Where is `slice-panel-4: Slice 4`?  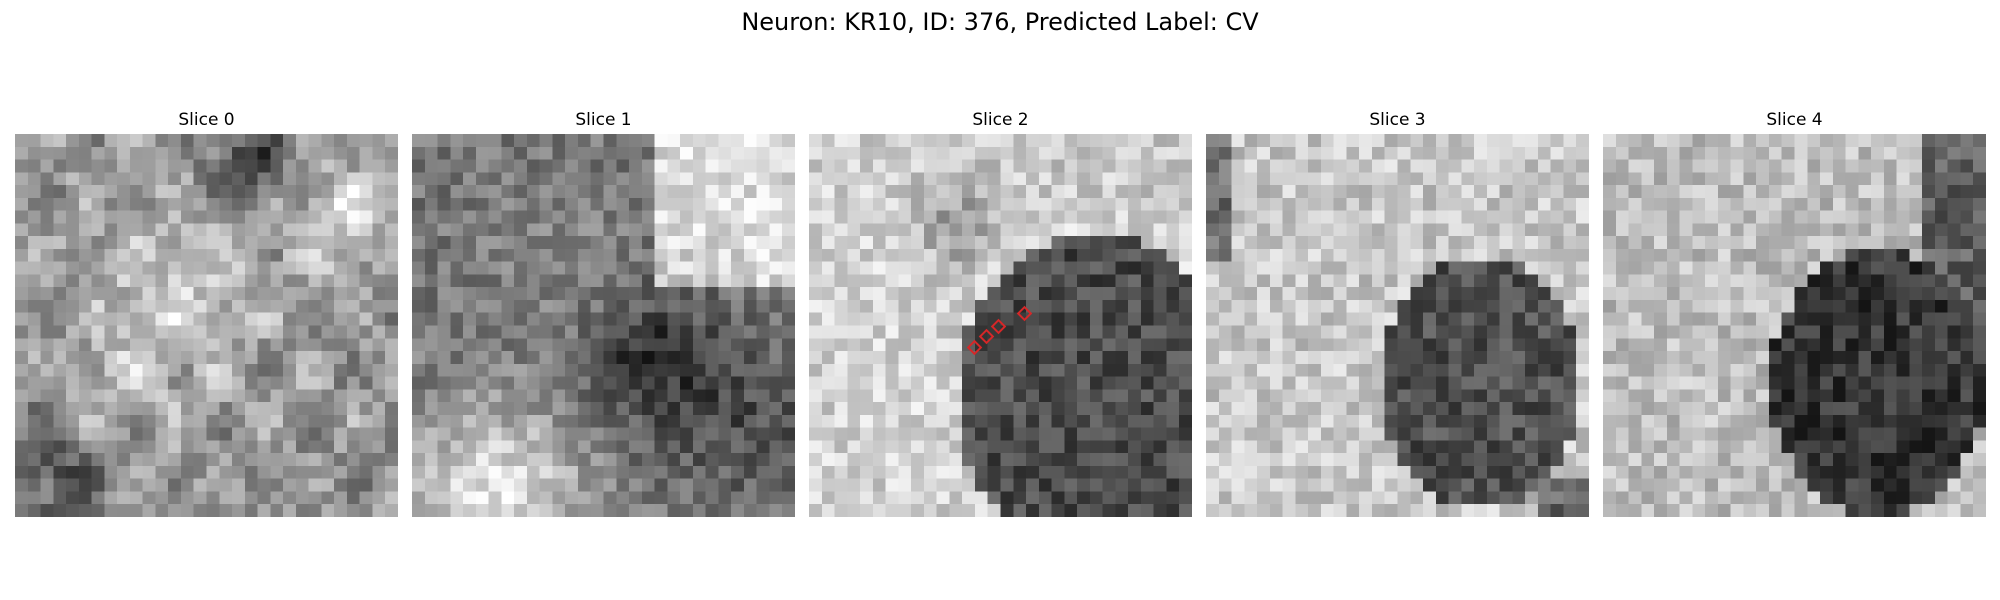
slice-panel-4: Slice 4 is located at coordinates (1794, 312).